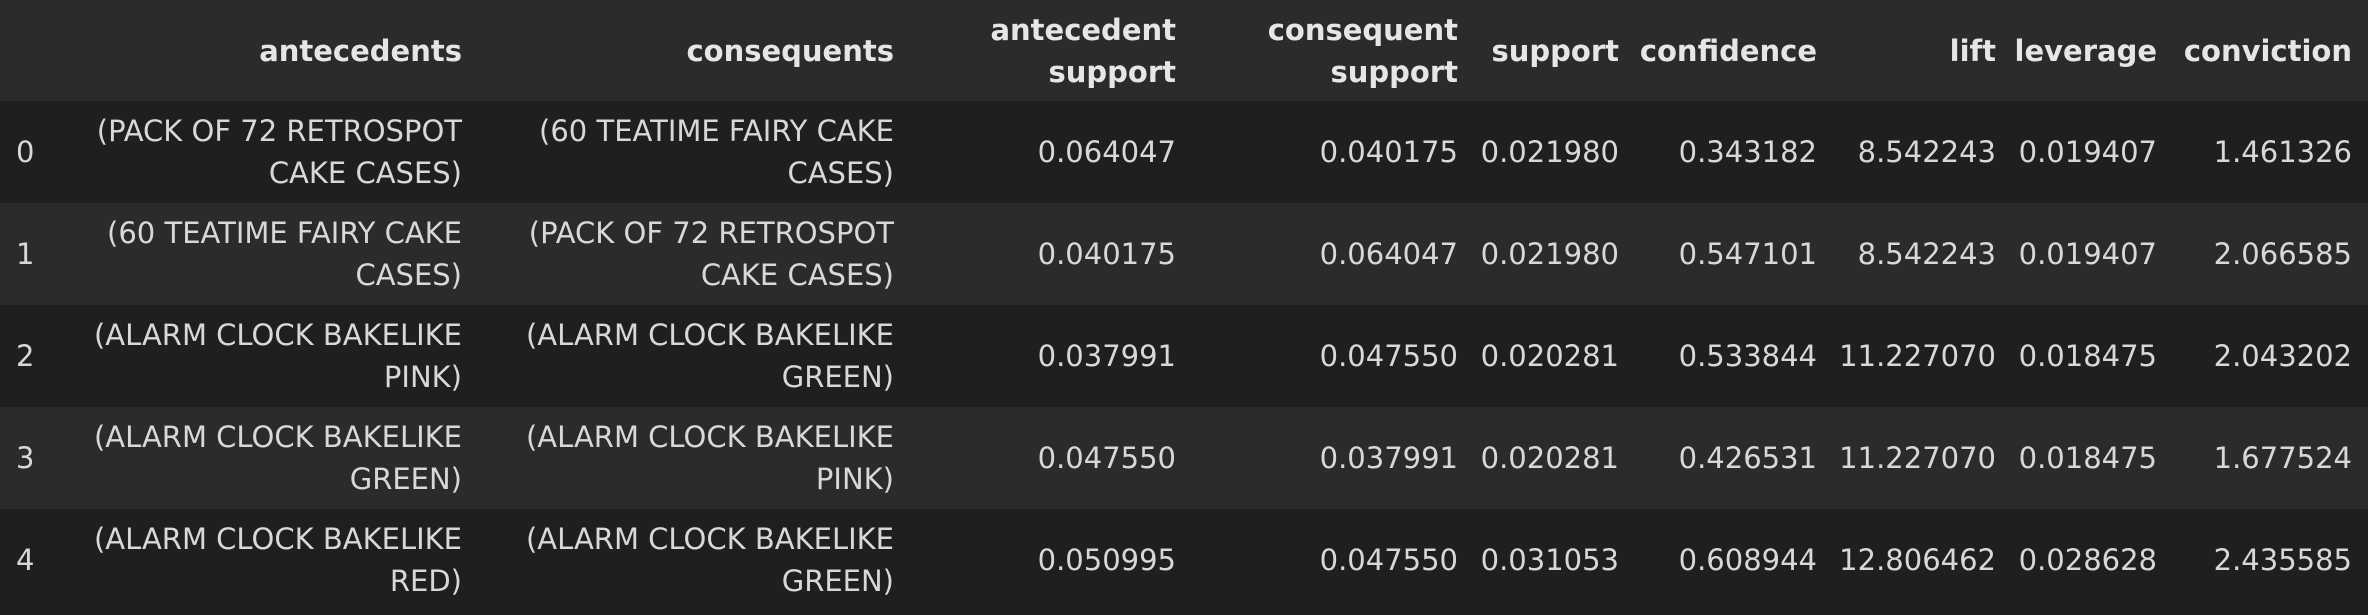 This screenshot has width=2368, height=615. I want to click on cell-antecedent-support: 0.037991, so click(1106, 356).